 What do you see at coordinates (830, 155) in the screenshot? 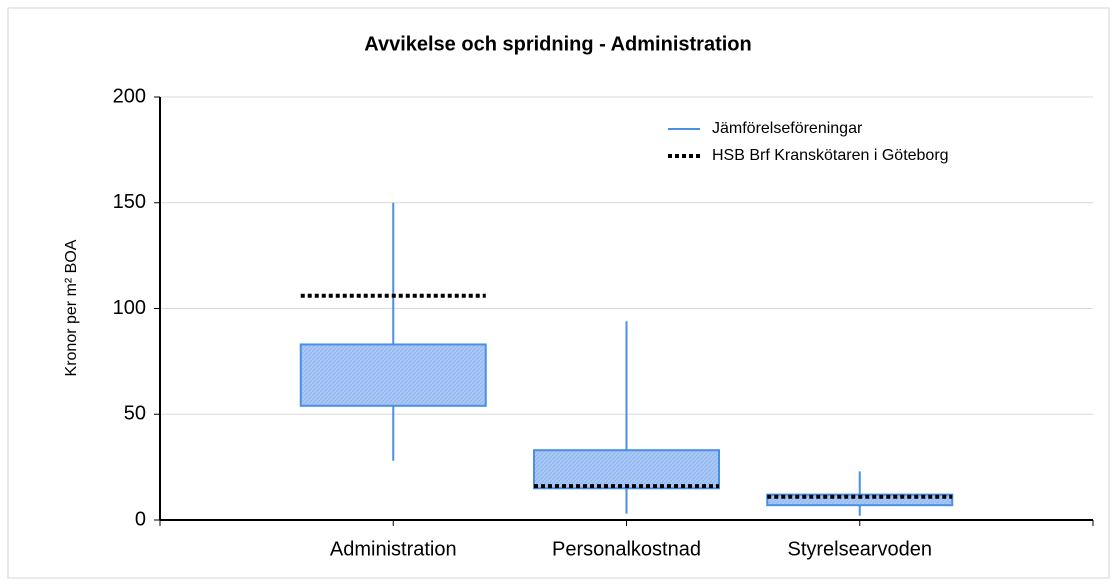
I see `legend-label: HSB Brf Kranskötaren i Göteborg` at bounding box center [830, 155].